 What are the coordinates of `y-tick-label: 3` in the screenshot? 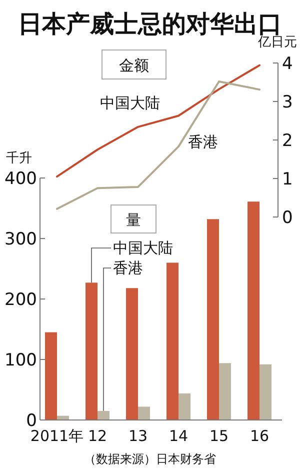 It's located at (287, 102).